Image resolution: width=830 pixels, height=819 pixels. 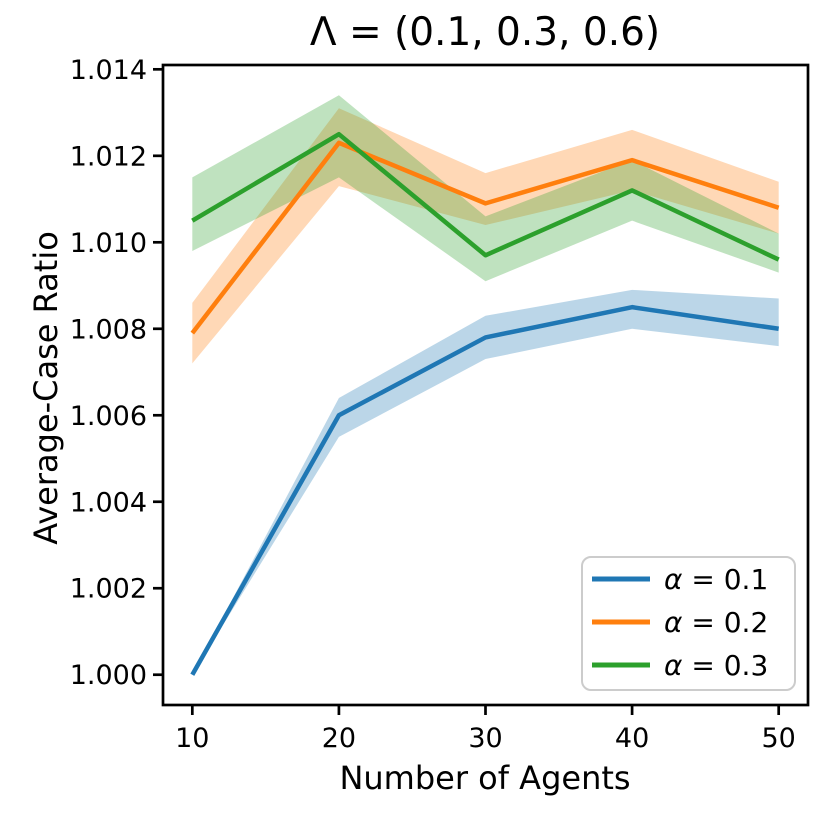 I want to click on y-tick-label: 1.008, so click(x=108, y=329).